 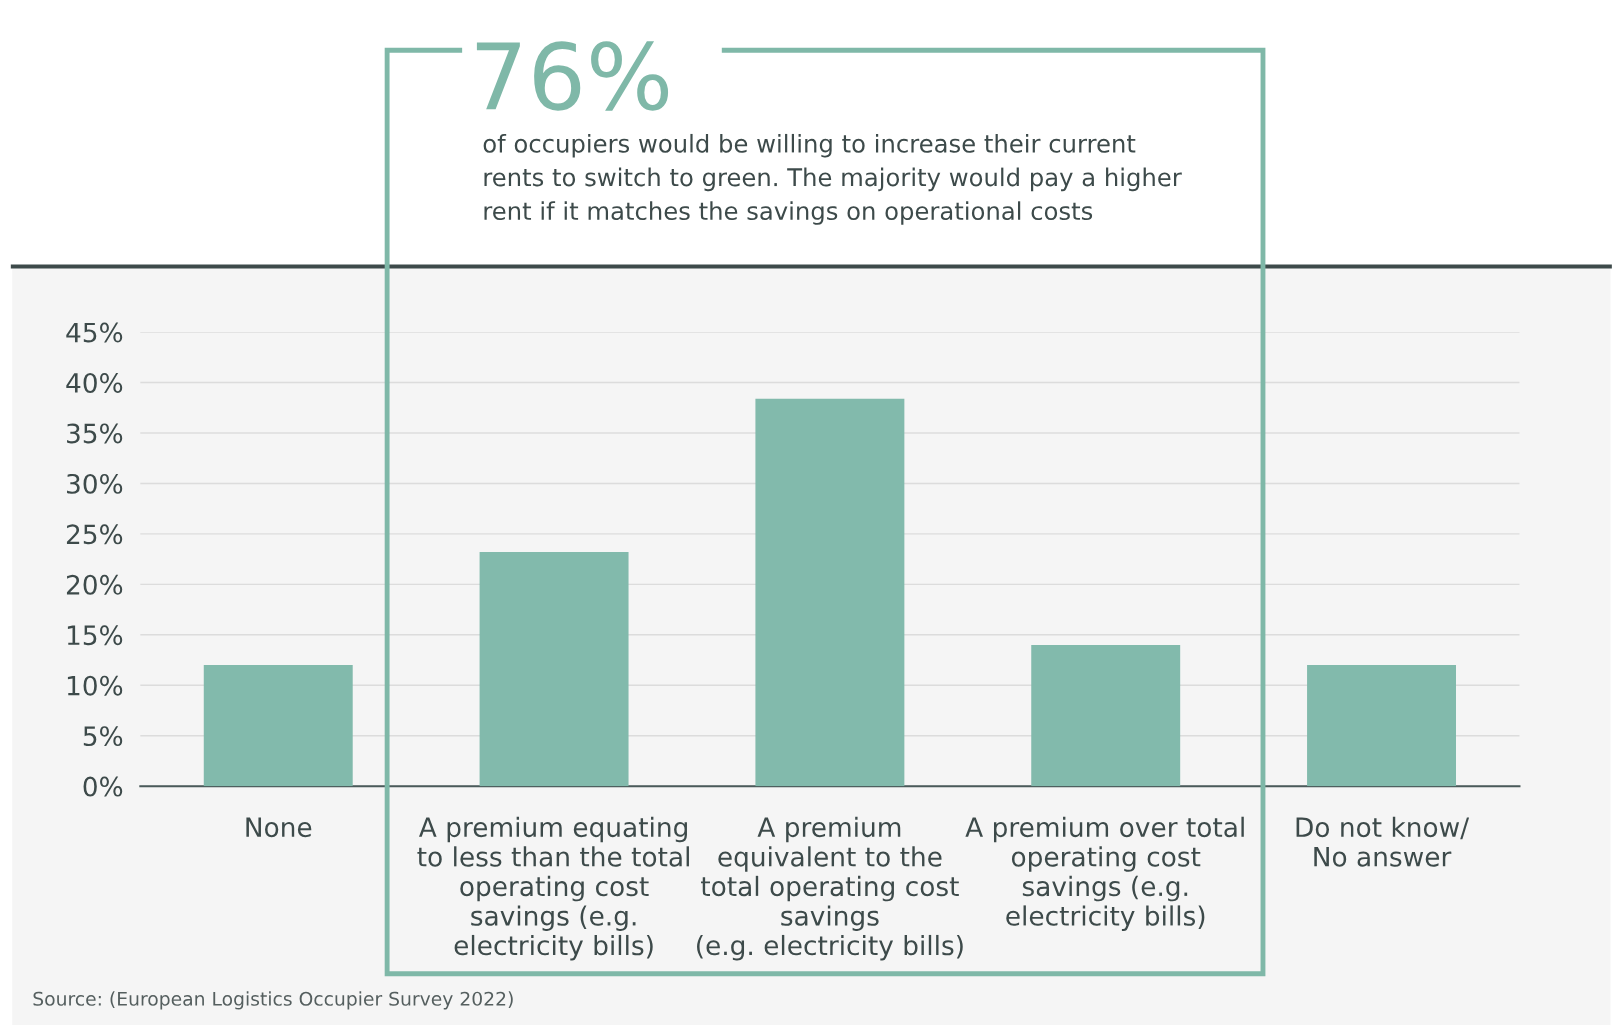 What do you see at coordinates (273, 1000) in the screenshot?
I see `source-note: Source: (European Logistics Occupier Survey 2022)` at bounding box center [273, 1000].